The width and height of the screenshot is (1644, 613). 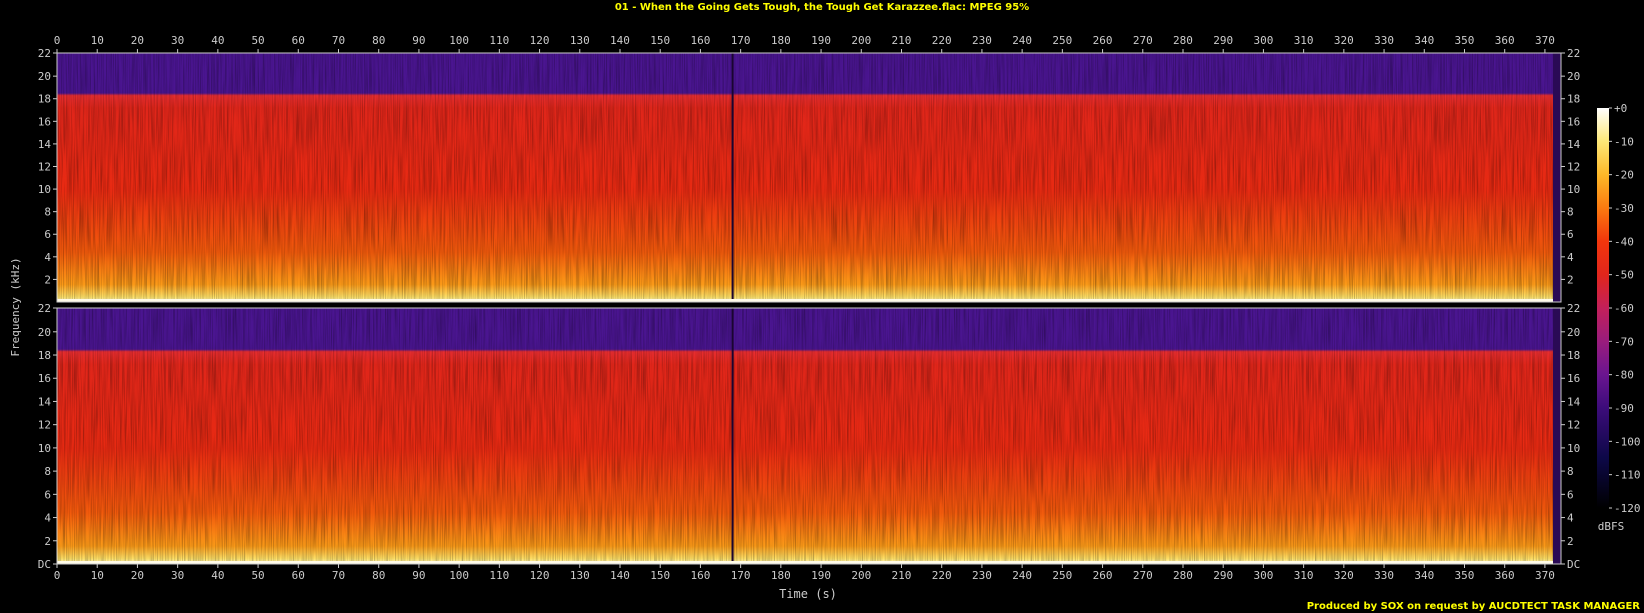 I want to click on colorbar-tick-label: -10, so click(x=1624, y=141).